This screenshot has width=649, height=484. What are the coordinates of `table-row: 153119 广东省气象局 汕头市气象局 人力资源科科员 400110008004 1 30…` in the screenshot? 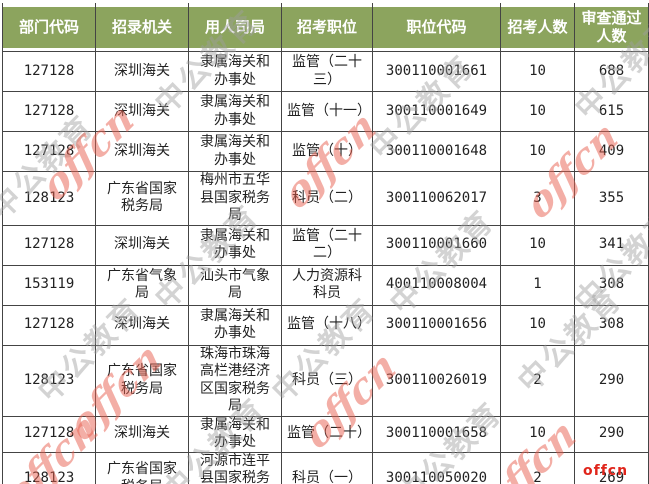 It's located at (325, 285).